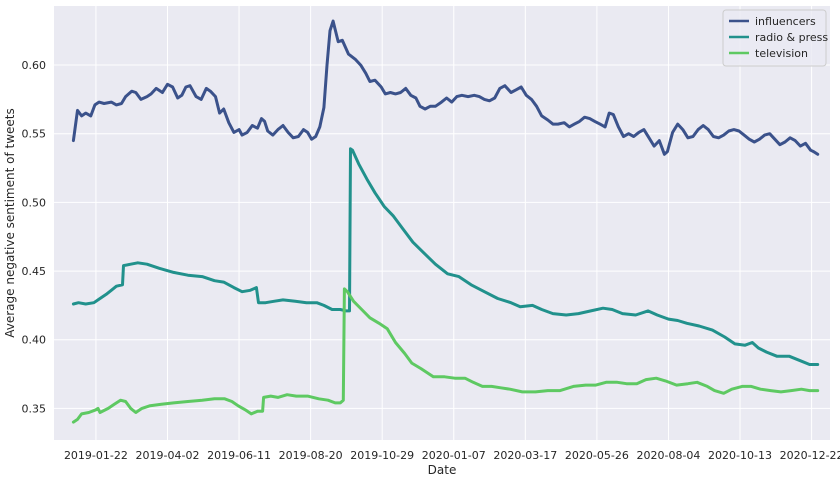 The image size is (840, 482). What do you see at coordinates (34, 202) in the screenshot?
I see `y-tick-label: 0.50` at bounding box center [34, 202].